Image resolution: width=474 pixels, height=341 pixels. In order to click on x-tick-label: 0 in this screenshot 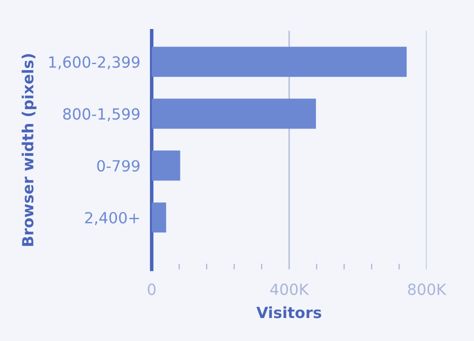, I will do `click(152, 290)`.